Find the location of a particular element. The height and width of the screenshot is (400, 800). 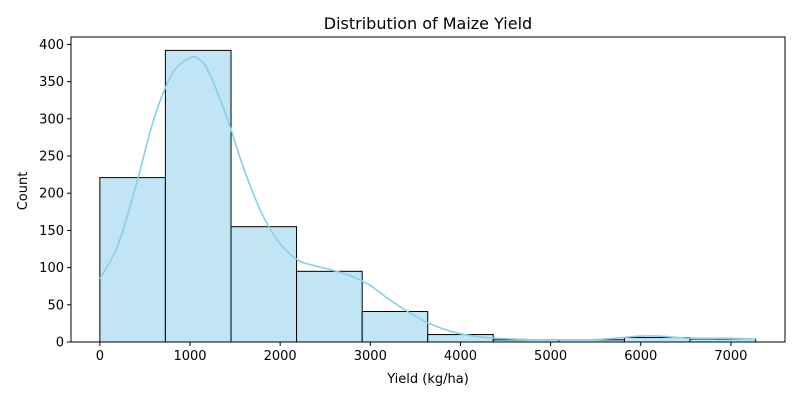

y-tick-label: 150 is located at coordinates (51, 231).